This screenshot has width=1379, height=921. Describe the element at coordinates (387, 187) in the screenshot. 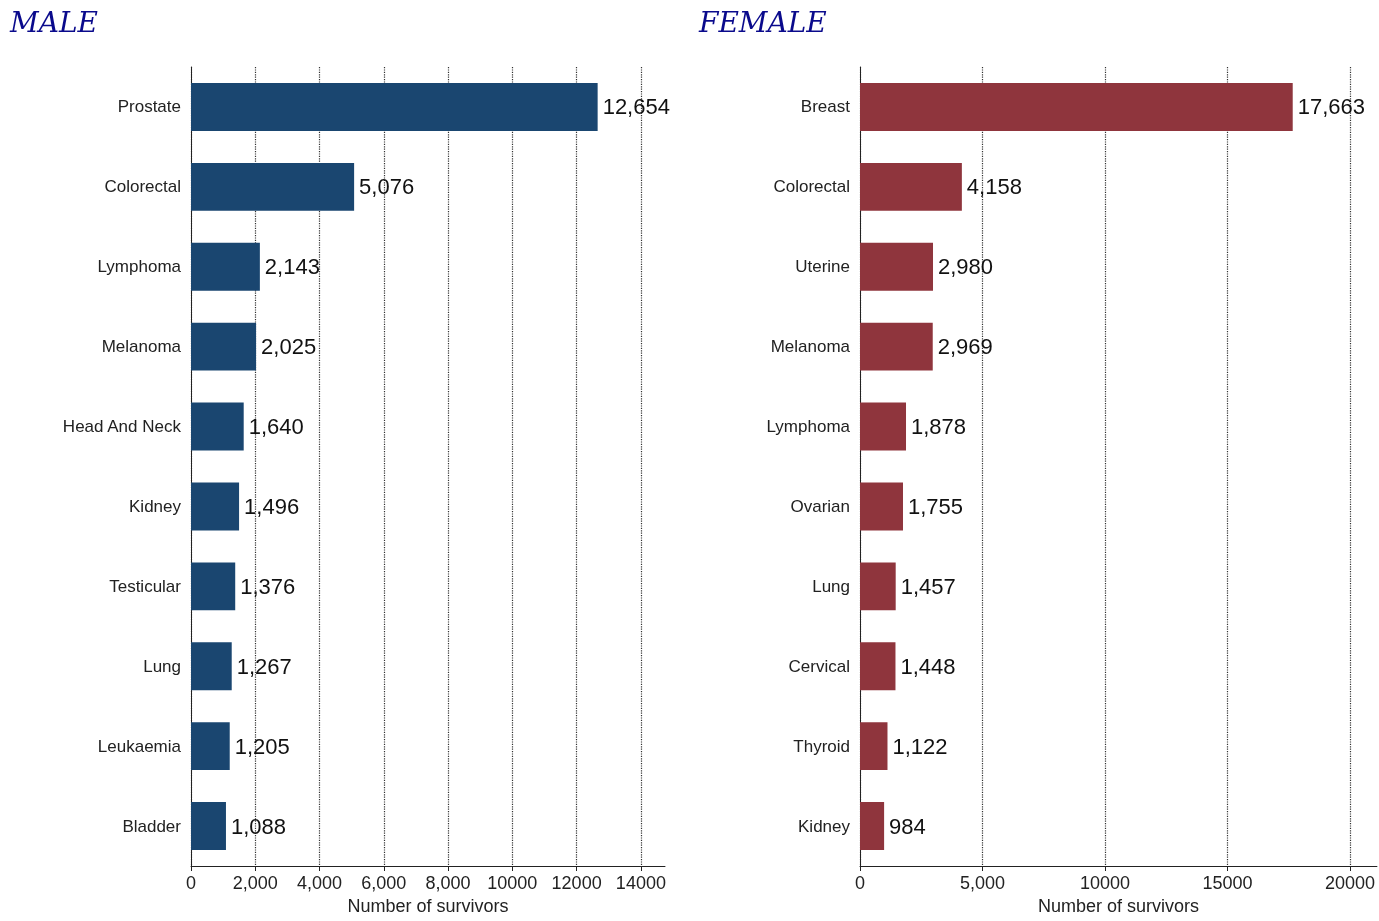

I see `data-label: 5,076` at that location.